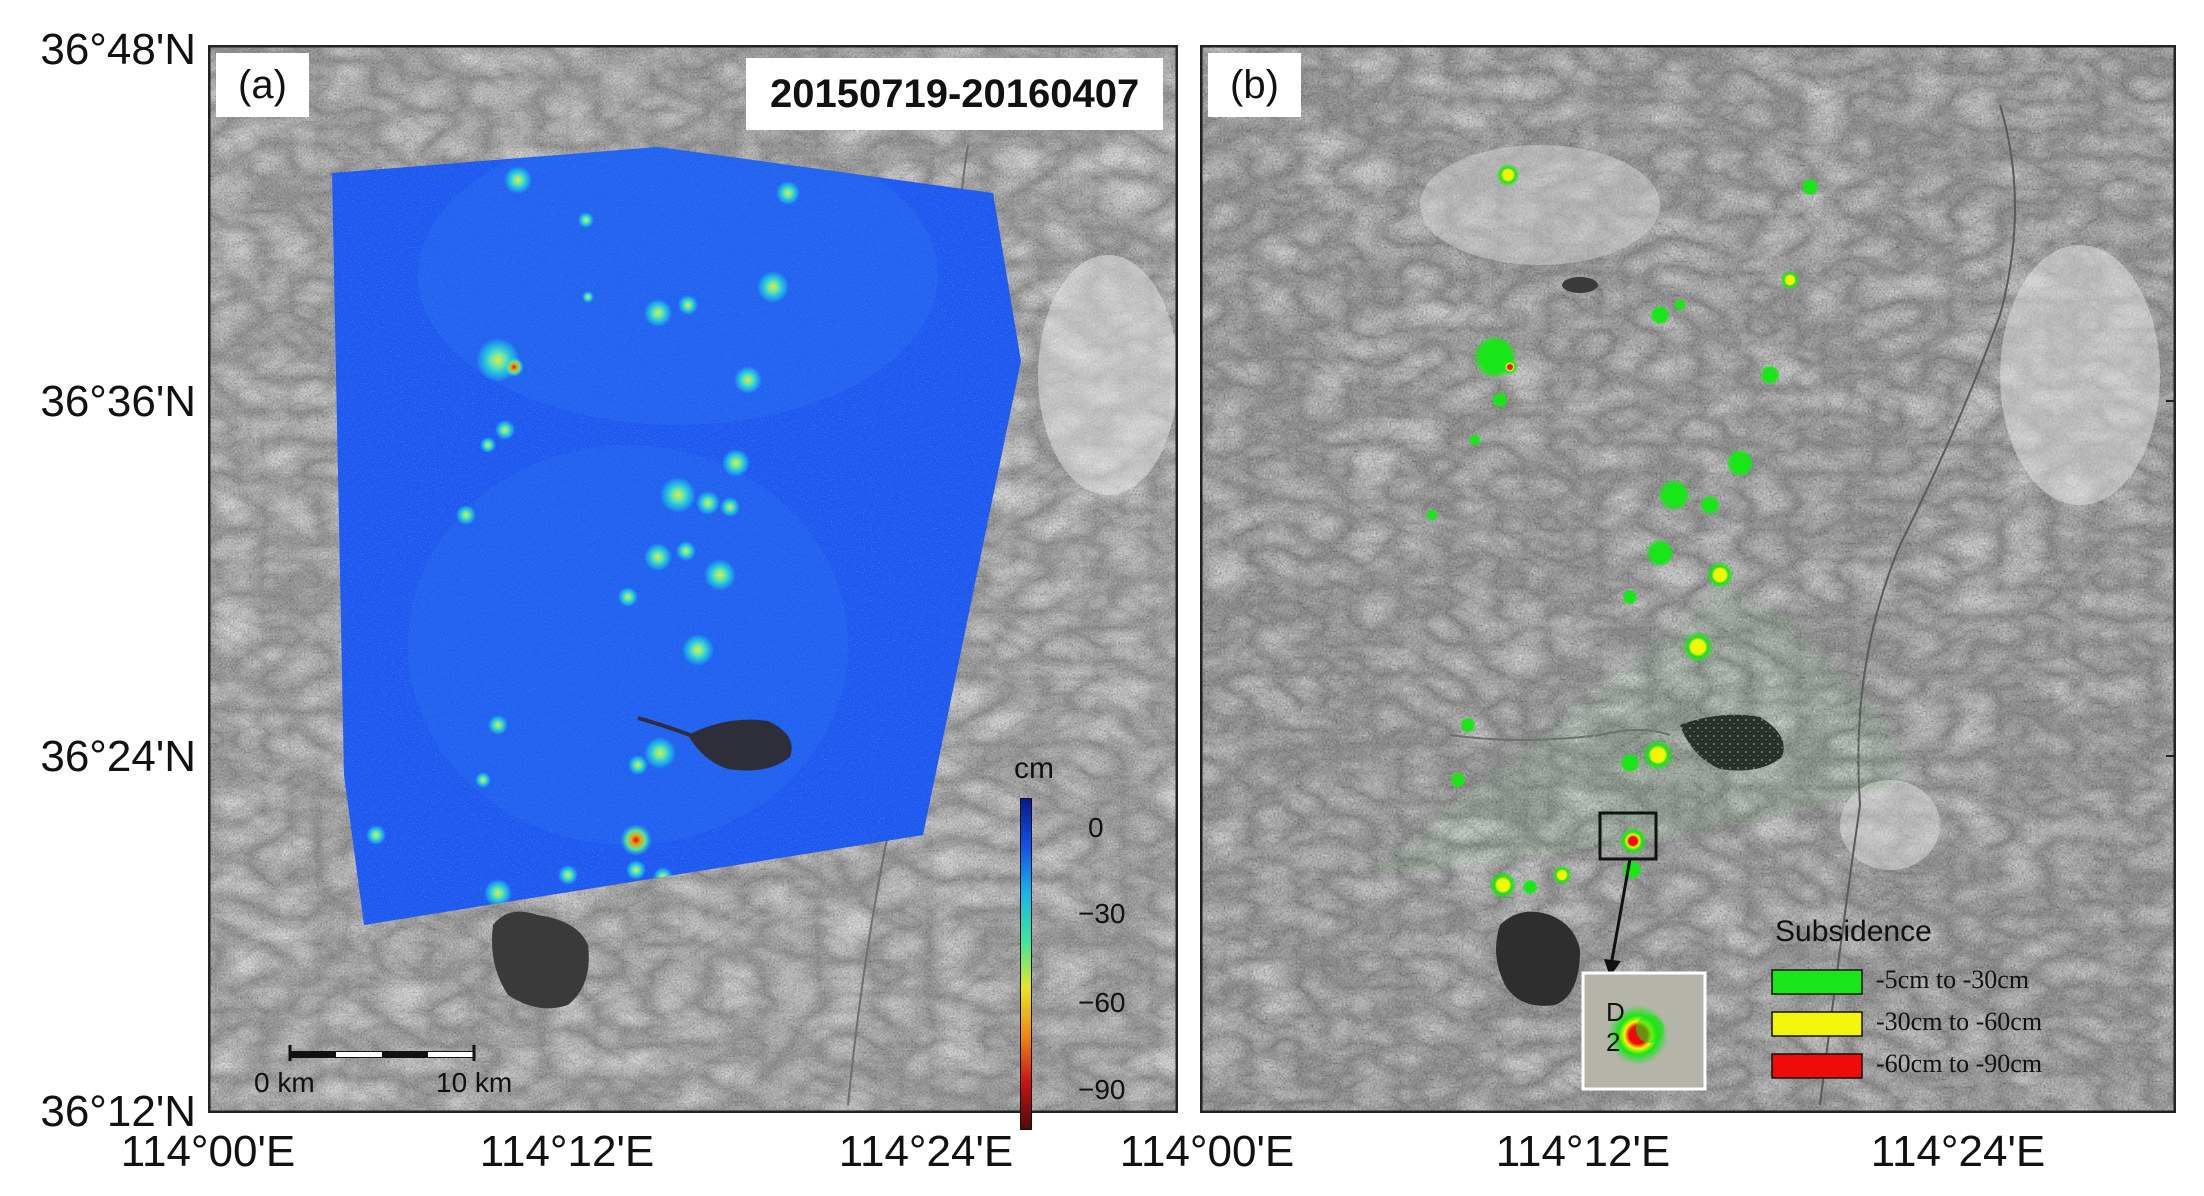 The image size is (2204, 1196). I want to click on d2-locator-box, so click(1628, 836).